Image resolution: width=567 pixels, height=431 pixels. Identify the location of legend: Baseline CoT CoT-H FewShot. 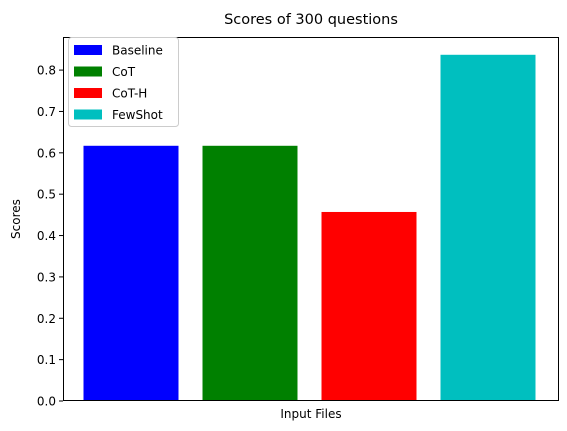
(123, 82).